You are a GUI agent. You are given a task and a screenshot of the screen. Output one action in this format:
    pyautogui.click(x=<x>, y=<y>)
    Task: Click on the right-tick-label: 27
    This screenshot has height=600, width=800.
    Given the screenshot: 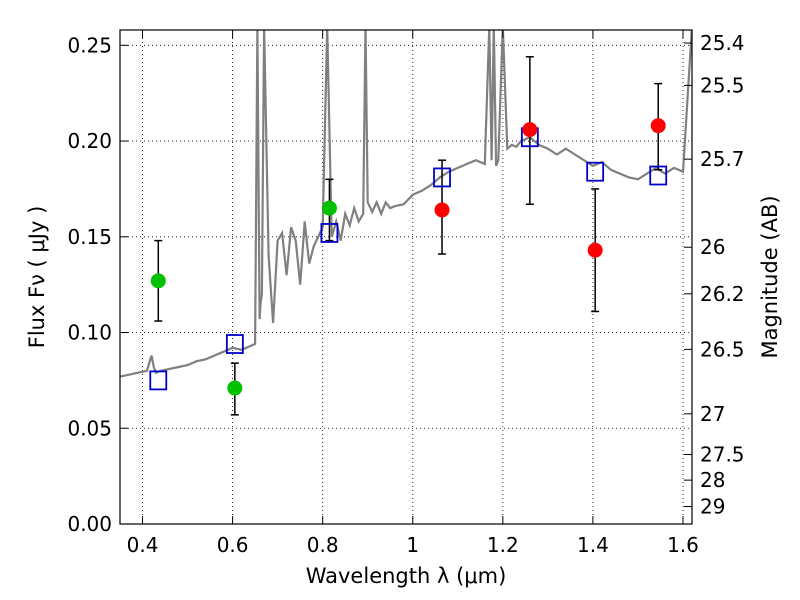 What is the action you would take?
    pyautogui.click(x=712, y=414)
    